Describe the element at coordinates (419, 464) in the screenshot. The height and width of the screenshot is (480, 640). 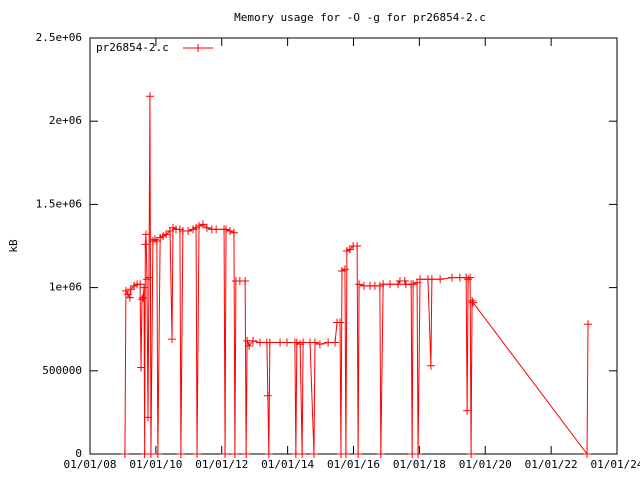
I see `x-tick-label: 01/01/18` at that location.